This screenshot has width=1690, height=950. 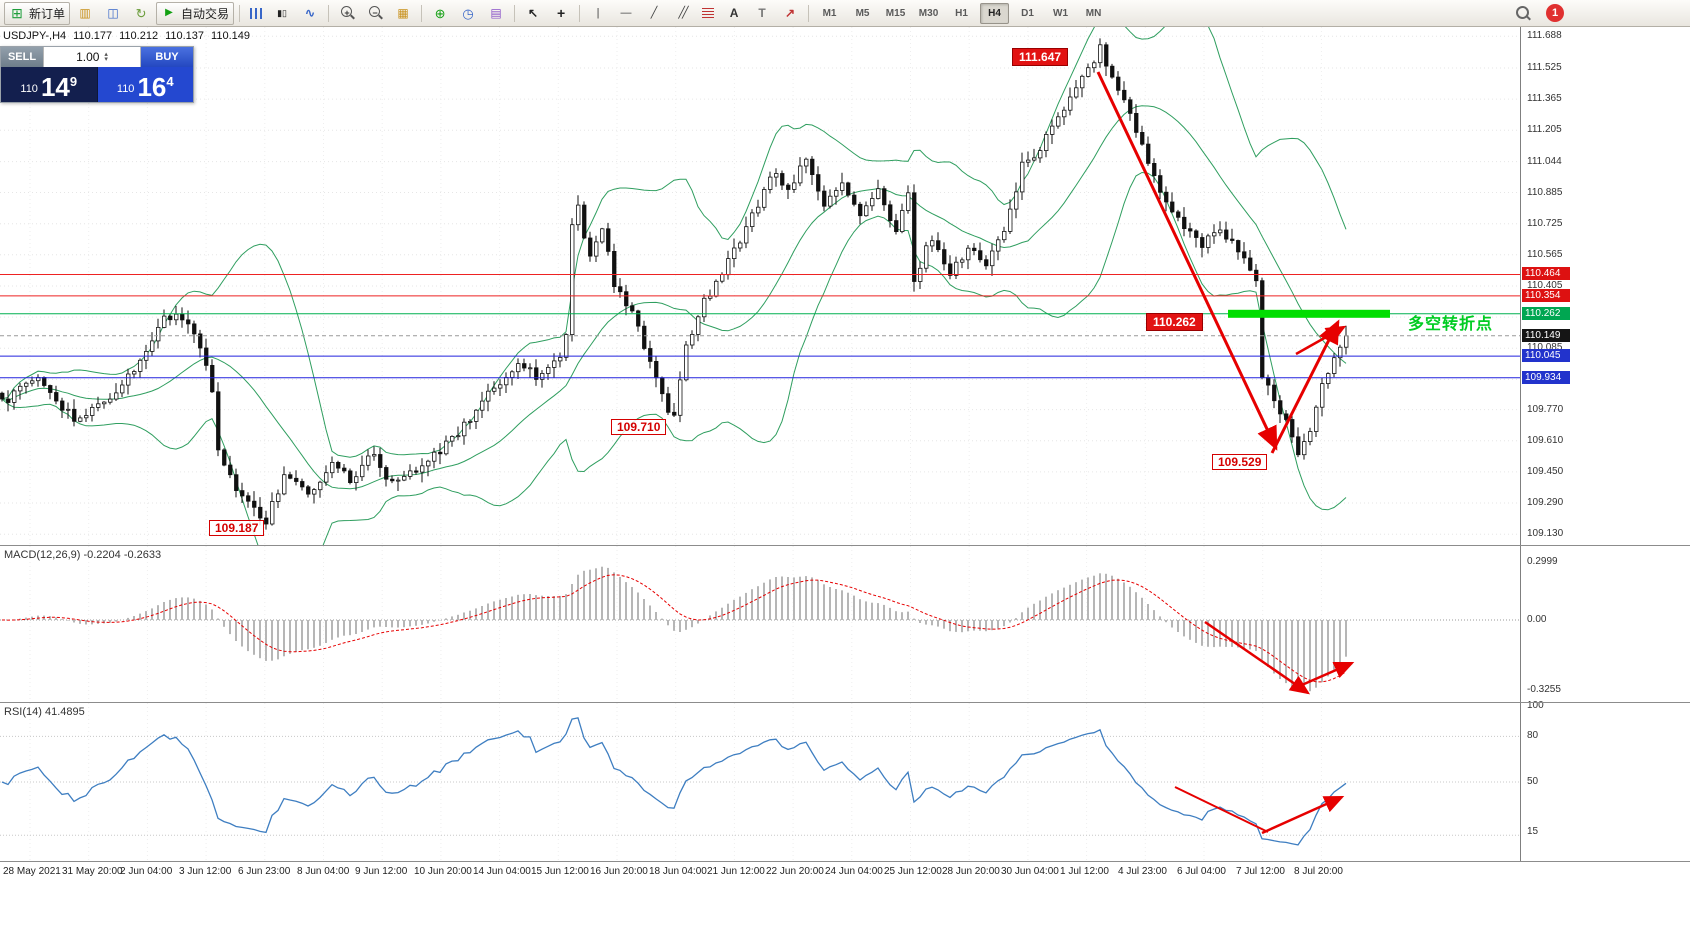 I want to click on price-badge-110.262: 110.262, so click(x=1546, y=313).